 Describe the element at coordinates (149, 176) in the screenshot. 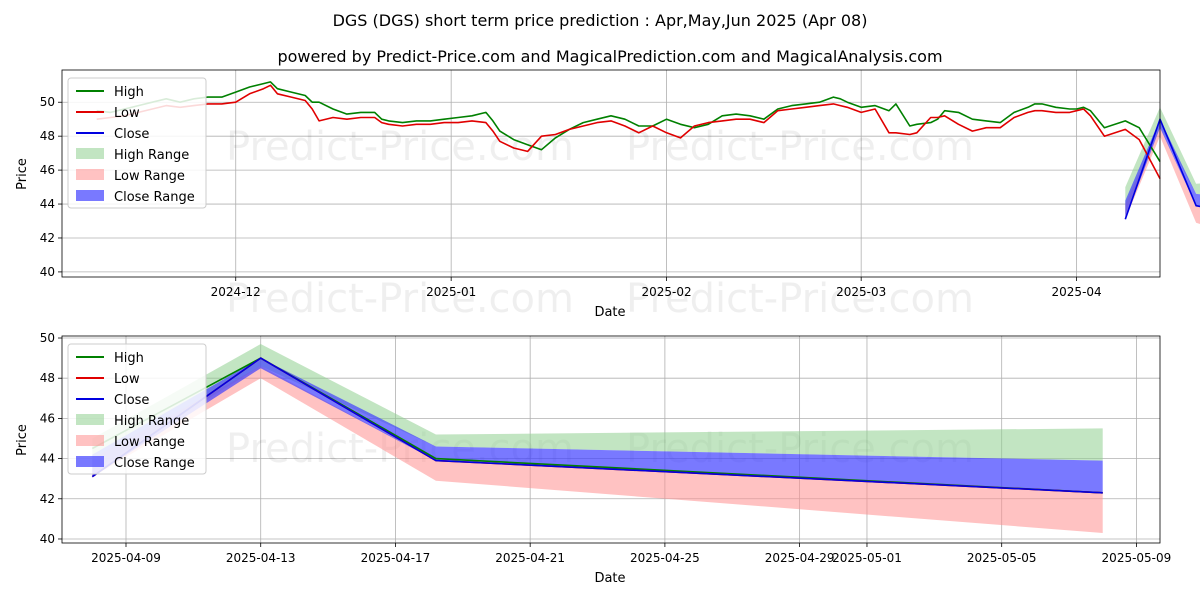

I see `top-legend-label: Low Range` at that location.